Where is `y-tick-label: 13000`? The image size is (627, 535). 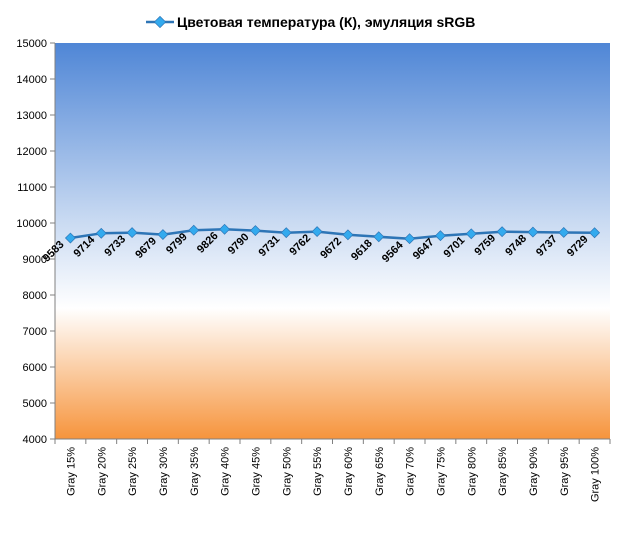 y-tick-label: 13000 is located at coordinates (31, 116).